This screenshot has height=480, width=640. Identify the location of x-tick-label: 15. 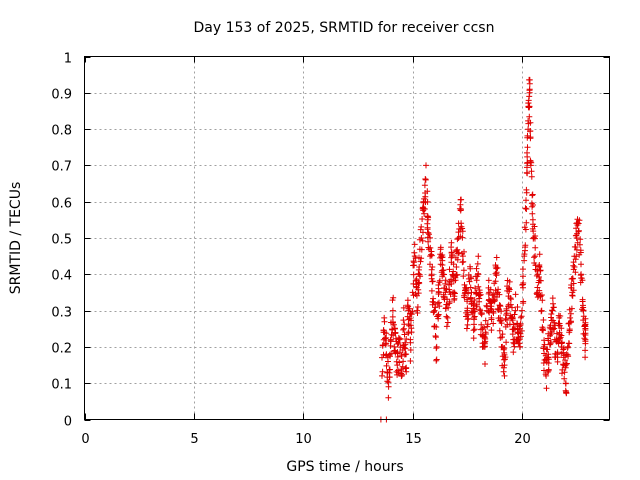
(413, 439).